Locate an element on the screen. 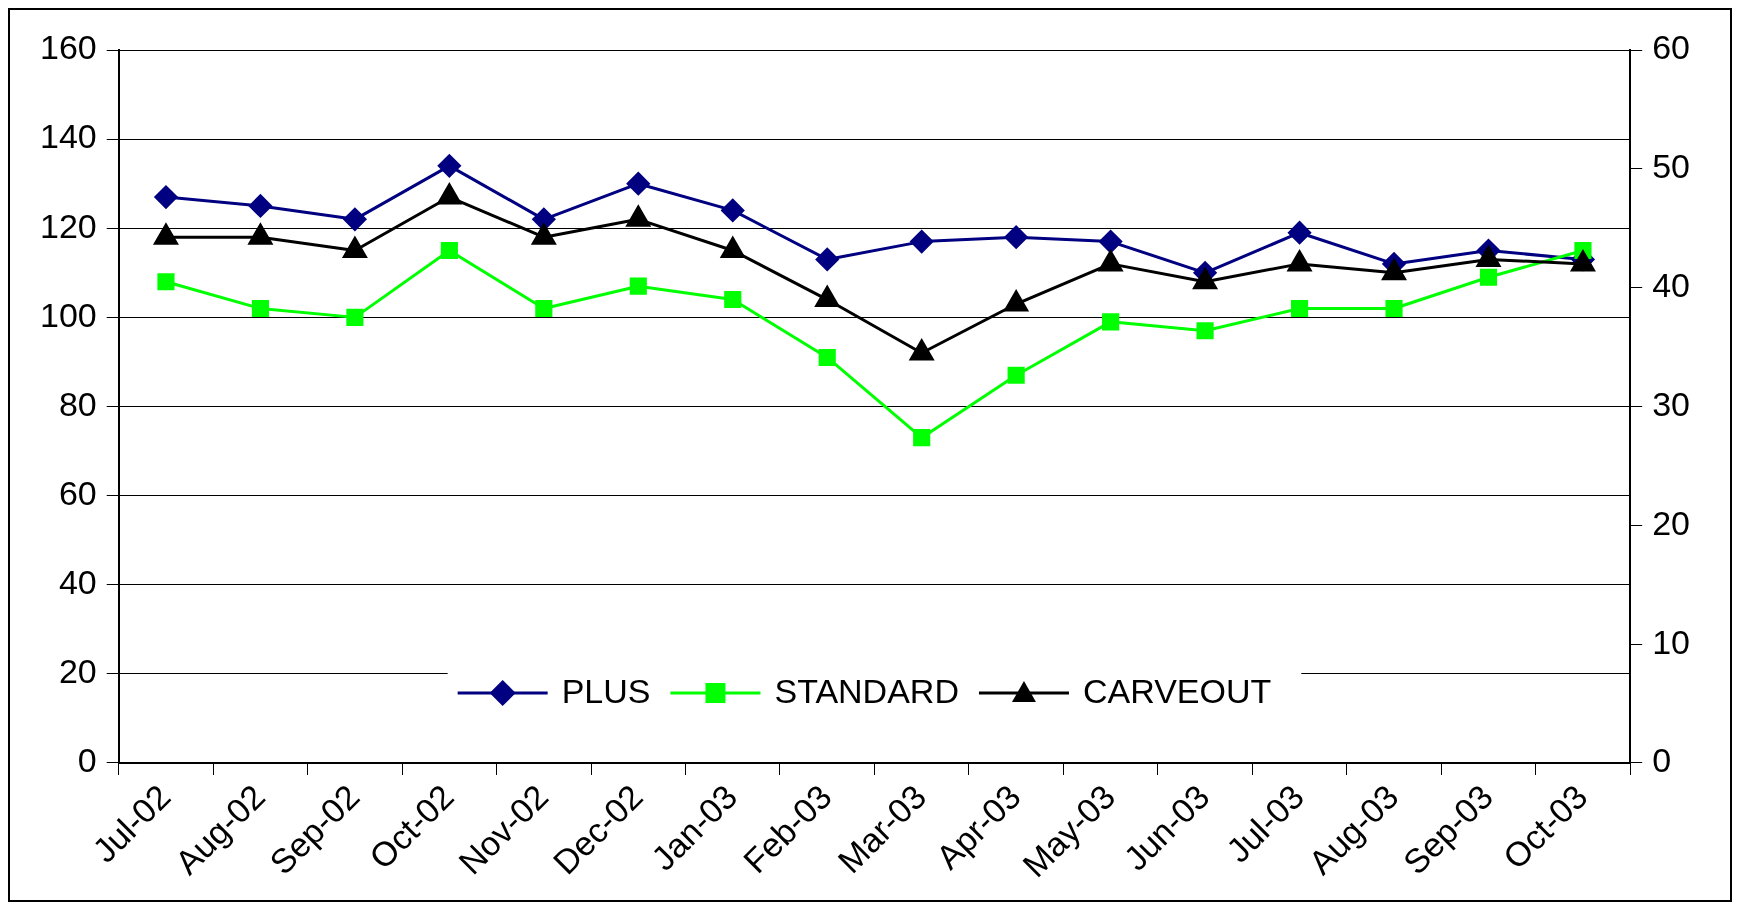 This screenshot has width=1753, height=912. y2-tick-label: 0 is located at coordinates (1662, 760).